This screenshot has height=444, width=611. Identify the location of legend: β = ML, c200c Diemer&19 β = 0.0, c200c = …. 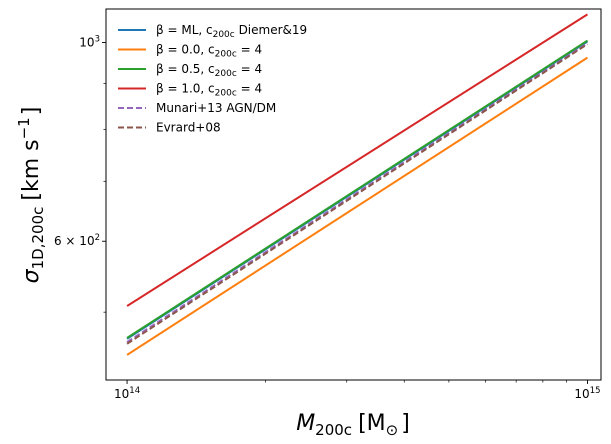
(212, 79).